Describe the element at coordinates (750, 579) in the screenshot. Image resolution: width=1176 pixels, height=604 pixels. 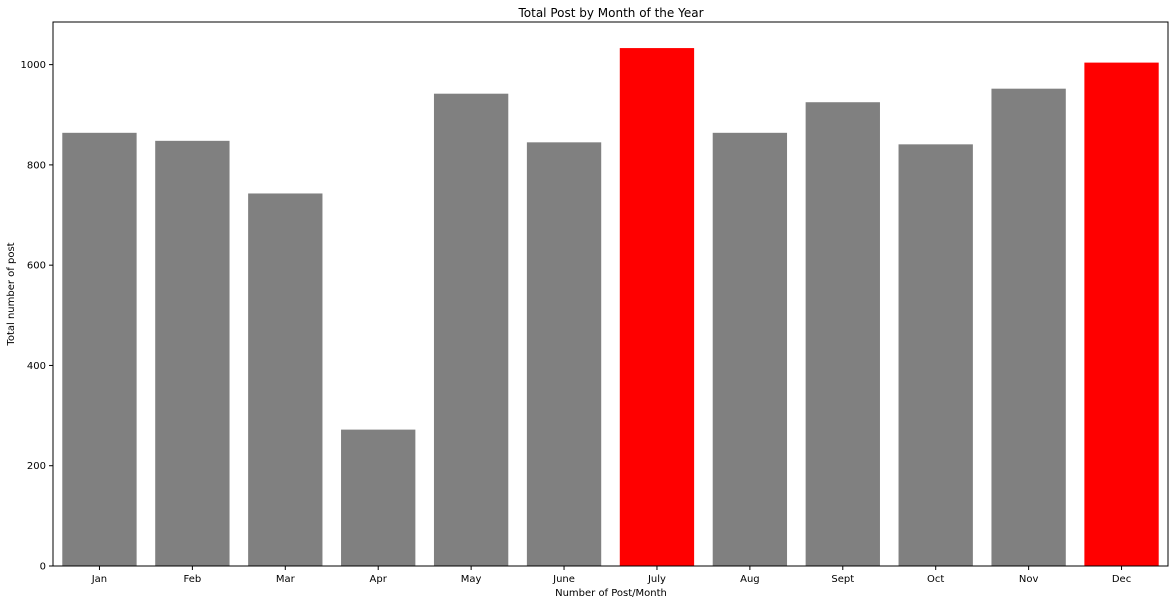
I see `x-tick-label: Aug` at that location.